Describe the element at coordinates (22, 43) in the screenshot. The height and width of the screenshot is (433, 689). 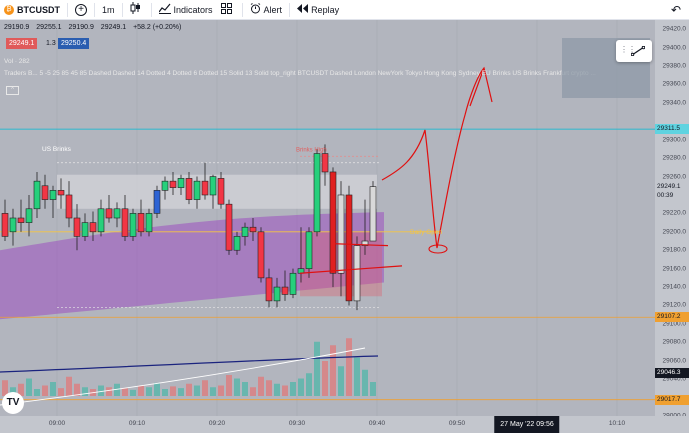
I see `sell-button: 29249.1` at that location.